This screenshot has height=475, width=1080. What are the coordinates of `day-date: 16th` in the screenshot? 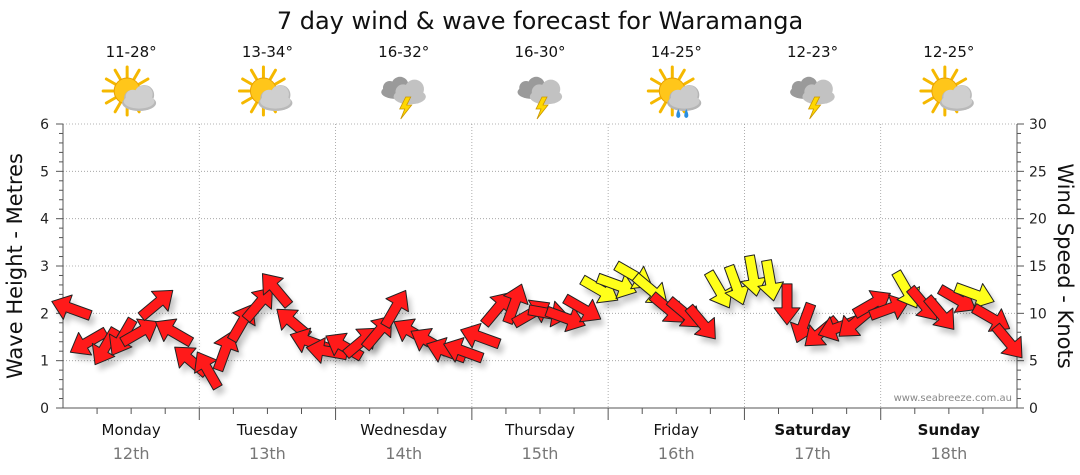 It's located at (676, 453).